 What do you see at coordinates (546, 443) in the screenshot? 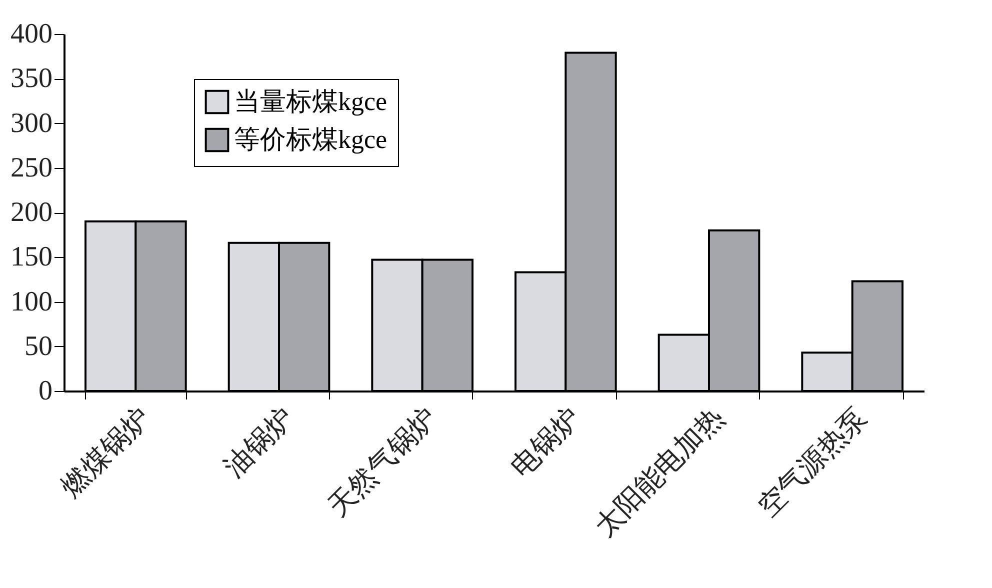
I see `x-tick-label: 电锅炉` at bounding box center [546, 443].